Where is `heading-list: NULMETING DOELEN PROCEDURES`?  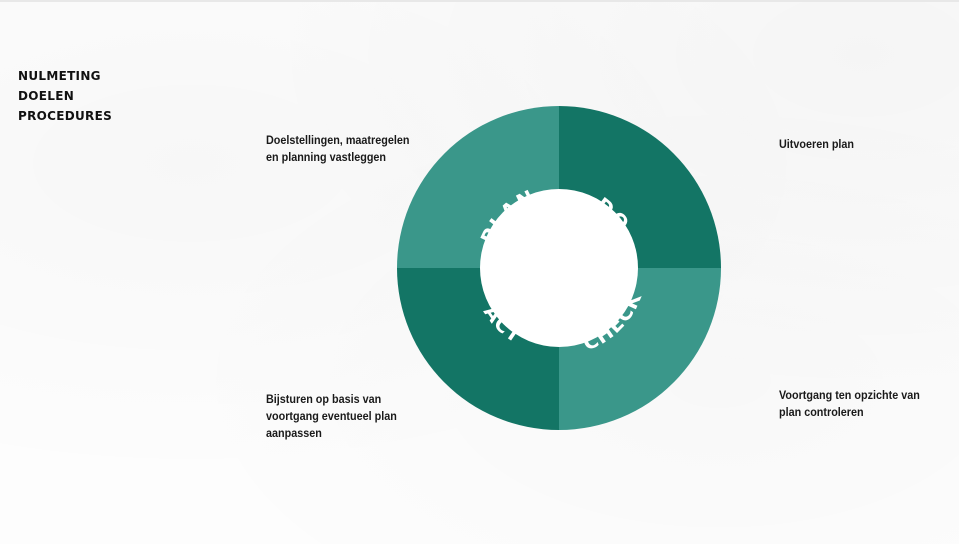 heading-list: NULMETING DOELEN PROCEDURES is located at coordinates (65, 96).